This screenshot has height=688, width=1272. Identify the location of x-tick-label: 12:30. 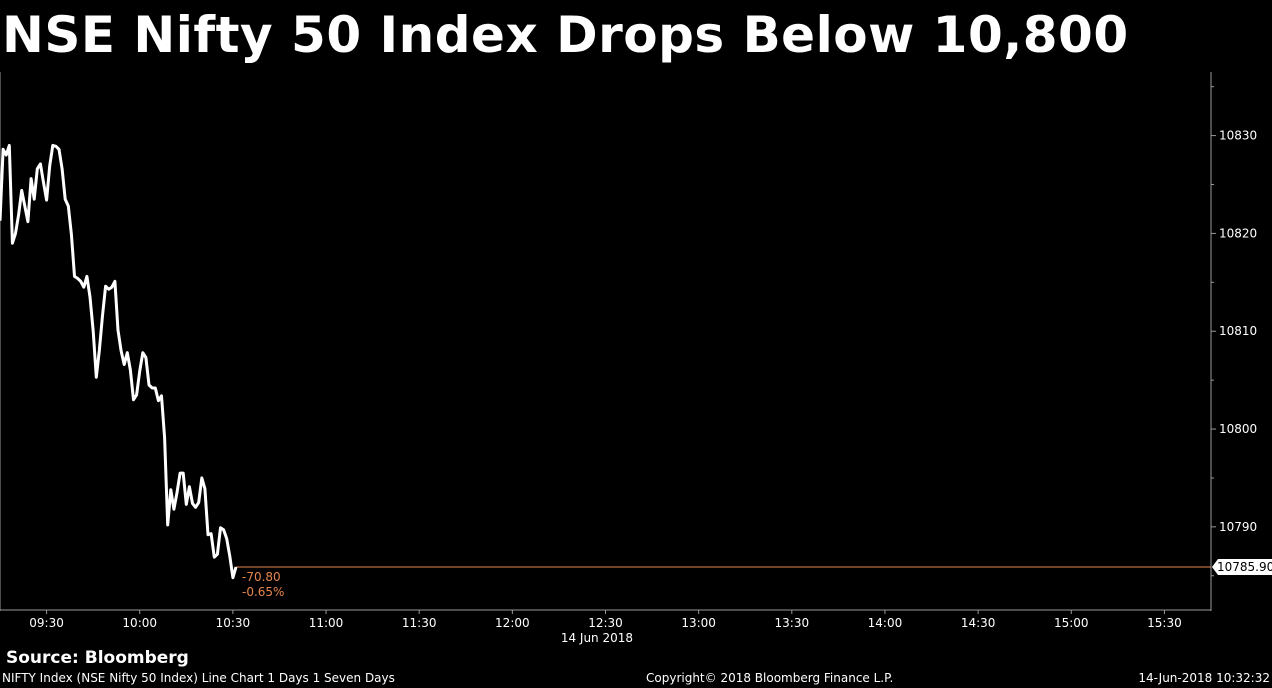
(605, 623).